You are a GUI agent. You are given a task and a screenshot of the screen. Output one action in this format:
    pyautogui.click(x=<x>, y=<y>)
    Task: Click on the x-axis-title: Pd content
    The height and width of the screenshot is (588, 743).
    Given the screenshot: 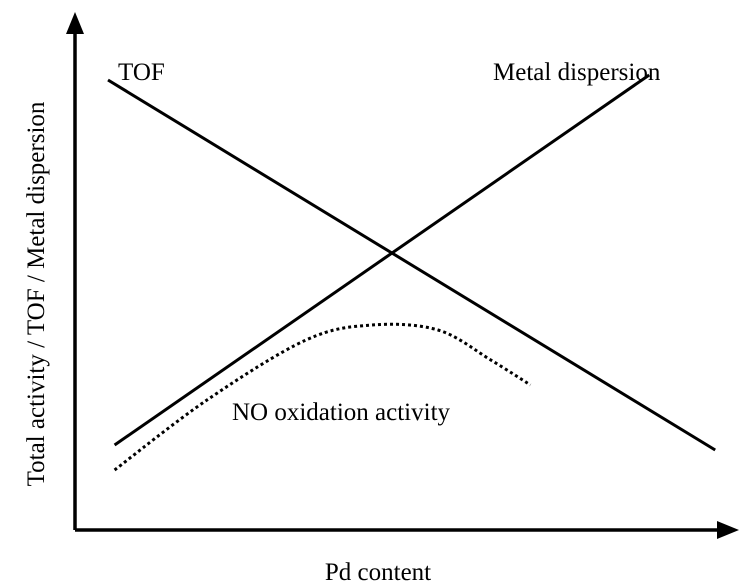 What is the action you would take?
    pyautogui.click(x=378, y=572)
    